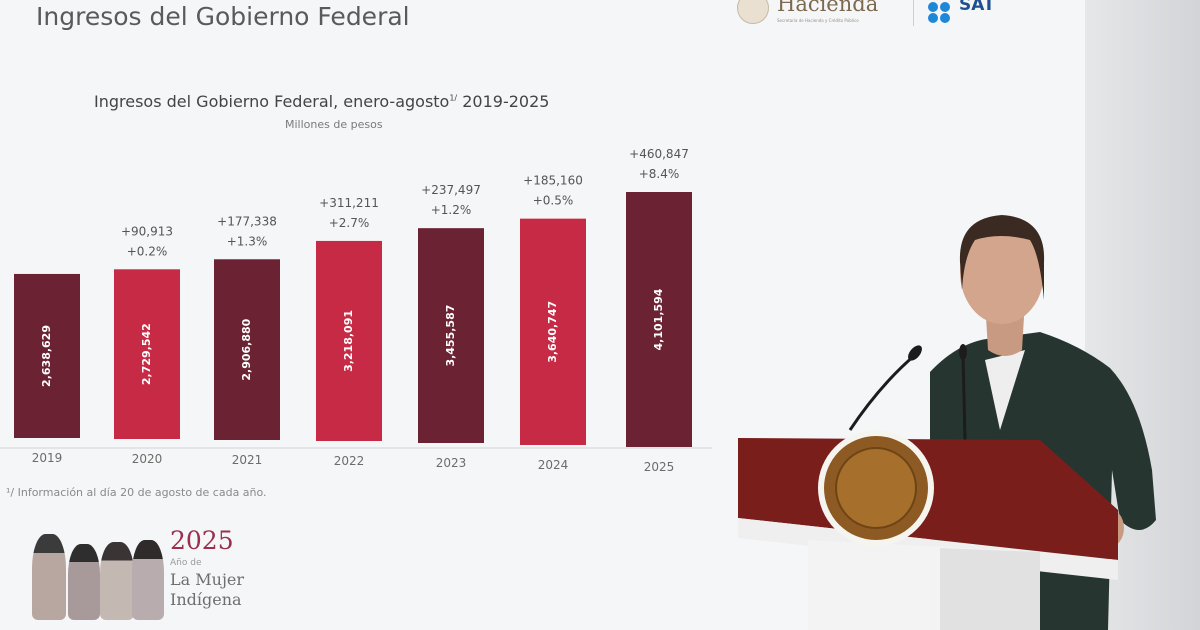  What do you see at coordinates (147, 251) in the screenshot?
I see `change-percent-label: +0.2%` at bounding box center [147, 251].